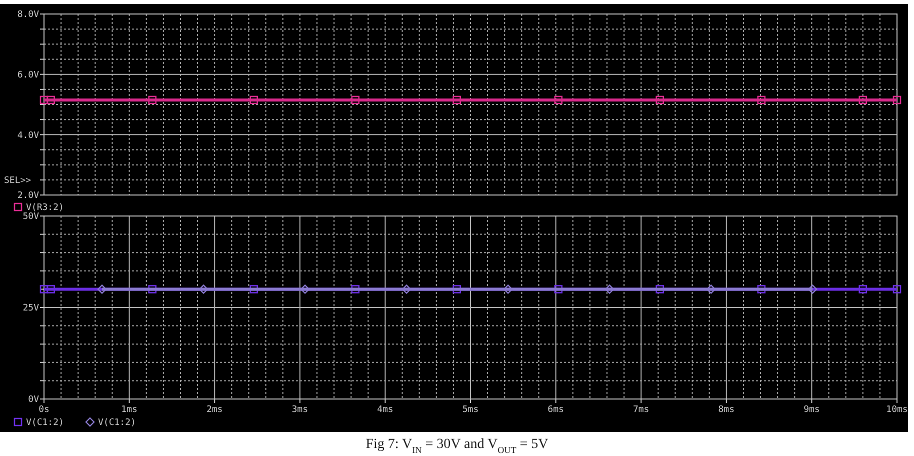 Image resolution: width=914 pixels, height=456 pixels. What do you see at coordinates (28, 196) in the screenshot?
I see `y-tick-label: 2.0V` at bounding box center [28, 196].